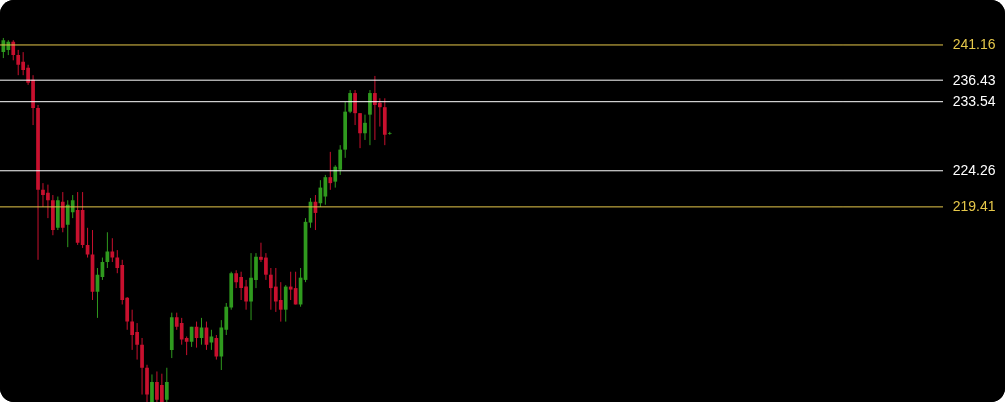 The width and height of the screenshot is (1005, 402). What do you see at coordinates (974, 44) in the screenshot?
I see `y-tick-label: 241.16` at bounding box center [974, 44].